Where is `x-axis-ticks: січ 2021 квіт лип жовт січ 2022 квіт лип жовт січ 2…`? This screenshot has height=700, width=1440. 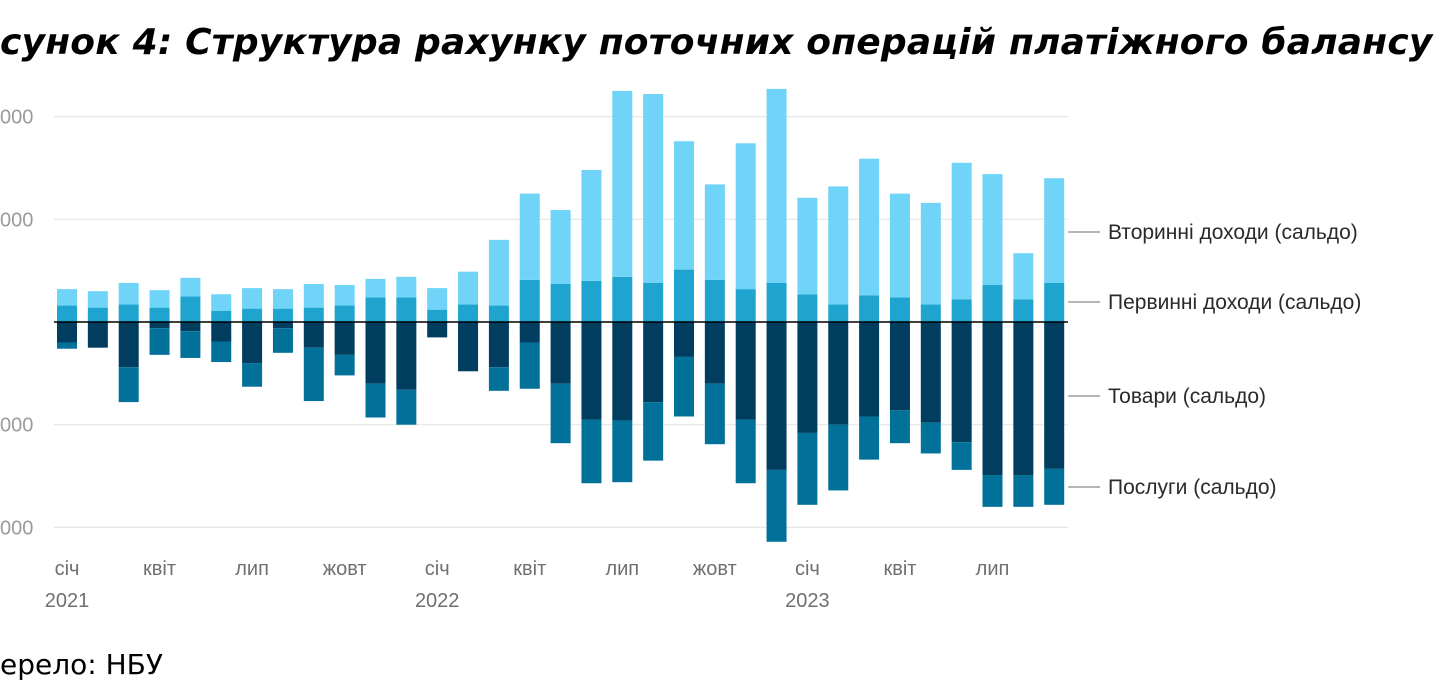
x-axis-ticks: січ 2021 квіт лип жовт січ 2022 квіт лип жовт січ 2… is located at coordinates (527, 585).